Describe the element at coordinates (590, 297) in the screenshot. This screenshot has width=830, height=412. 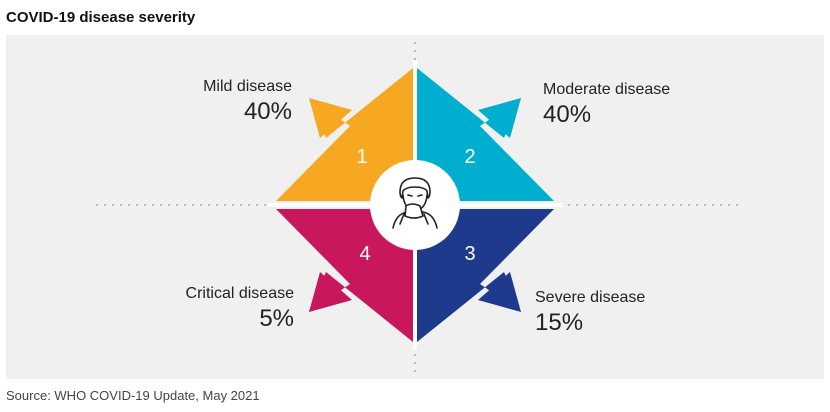
I see `label-severe-name: Severe disease` at that location.